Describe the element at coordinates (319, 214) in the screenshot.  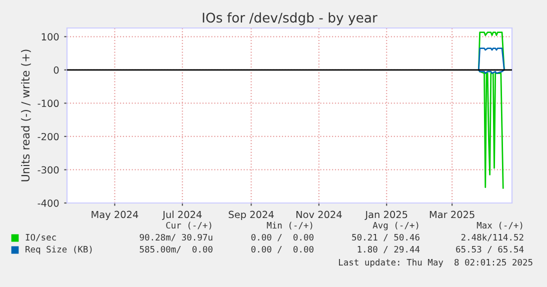
I see `x-tick-label: Nov 2024` at that location.